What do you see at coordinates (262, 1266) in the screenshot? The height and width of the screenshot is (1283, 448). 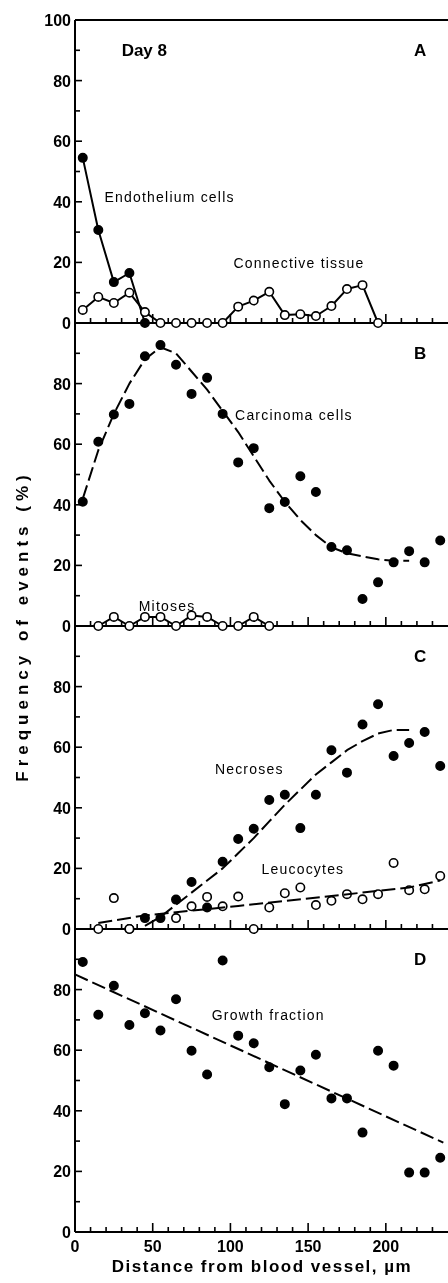 I see `x-axis-title: Distance from blood vessel, µm` at bounding box center [262, 1266].